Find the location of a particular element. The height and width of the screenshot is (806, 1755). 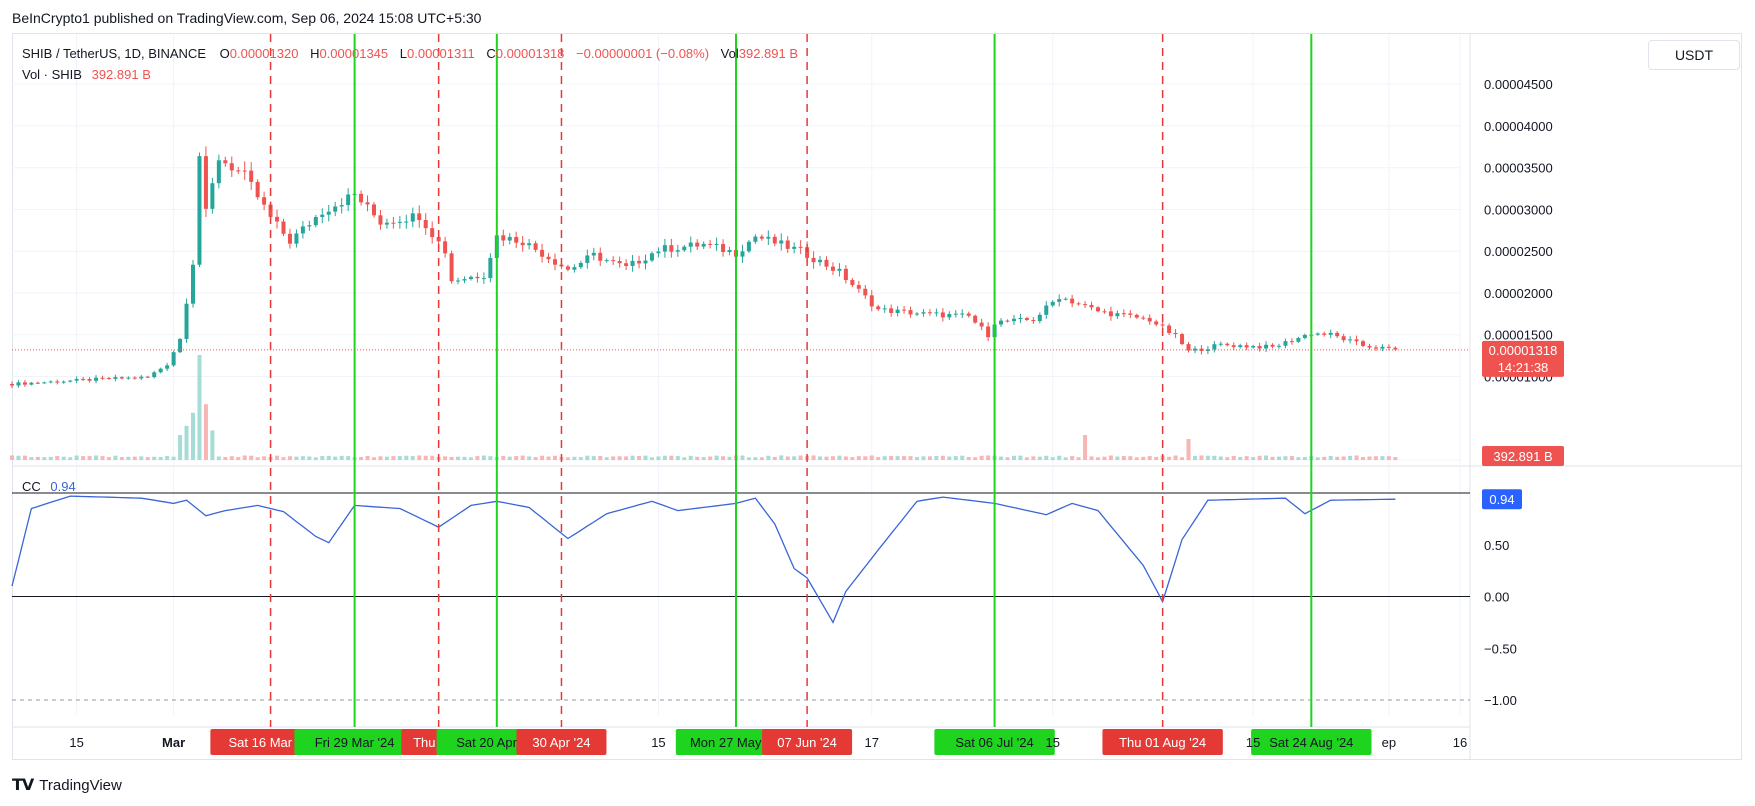

legend-vol-label: Vol is located at coordinates (730, 53).